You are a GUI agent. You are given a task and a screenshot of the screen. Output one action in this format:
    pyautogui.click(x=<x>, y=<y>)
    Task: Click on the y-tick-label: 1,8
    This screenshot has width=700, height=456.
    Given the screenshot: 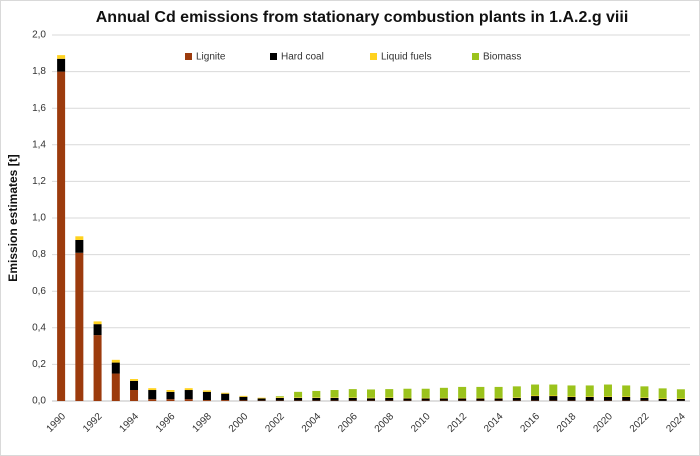 What is the action you would take?
    pyautogui.click(x=39, y=71)
    